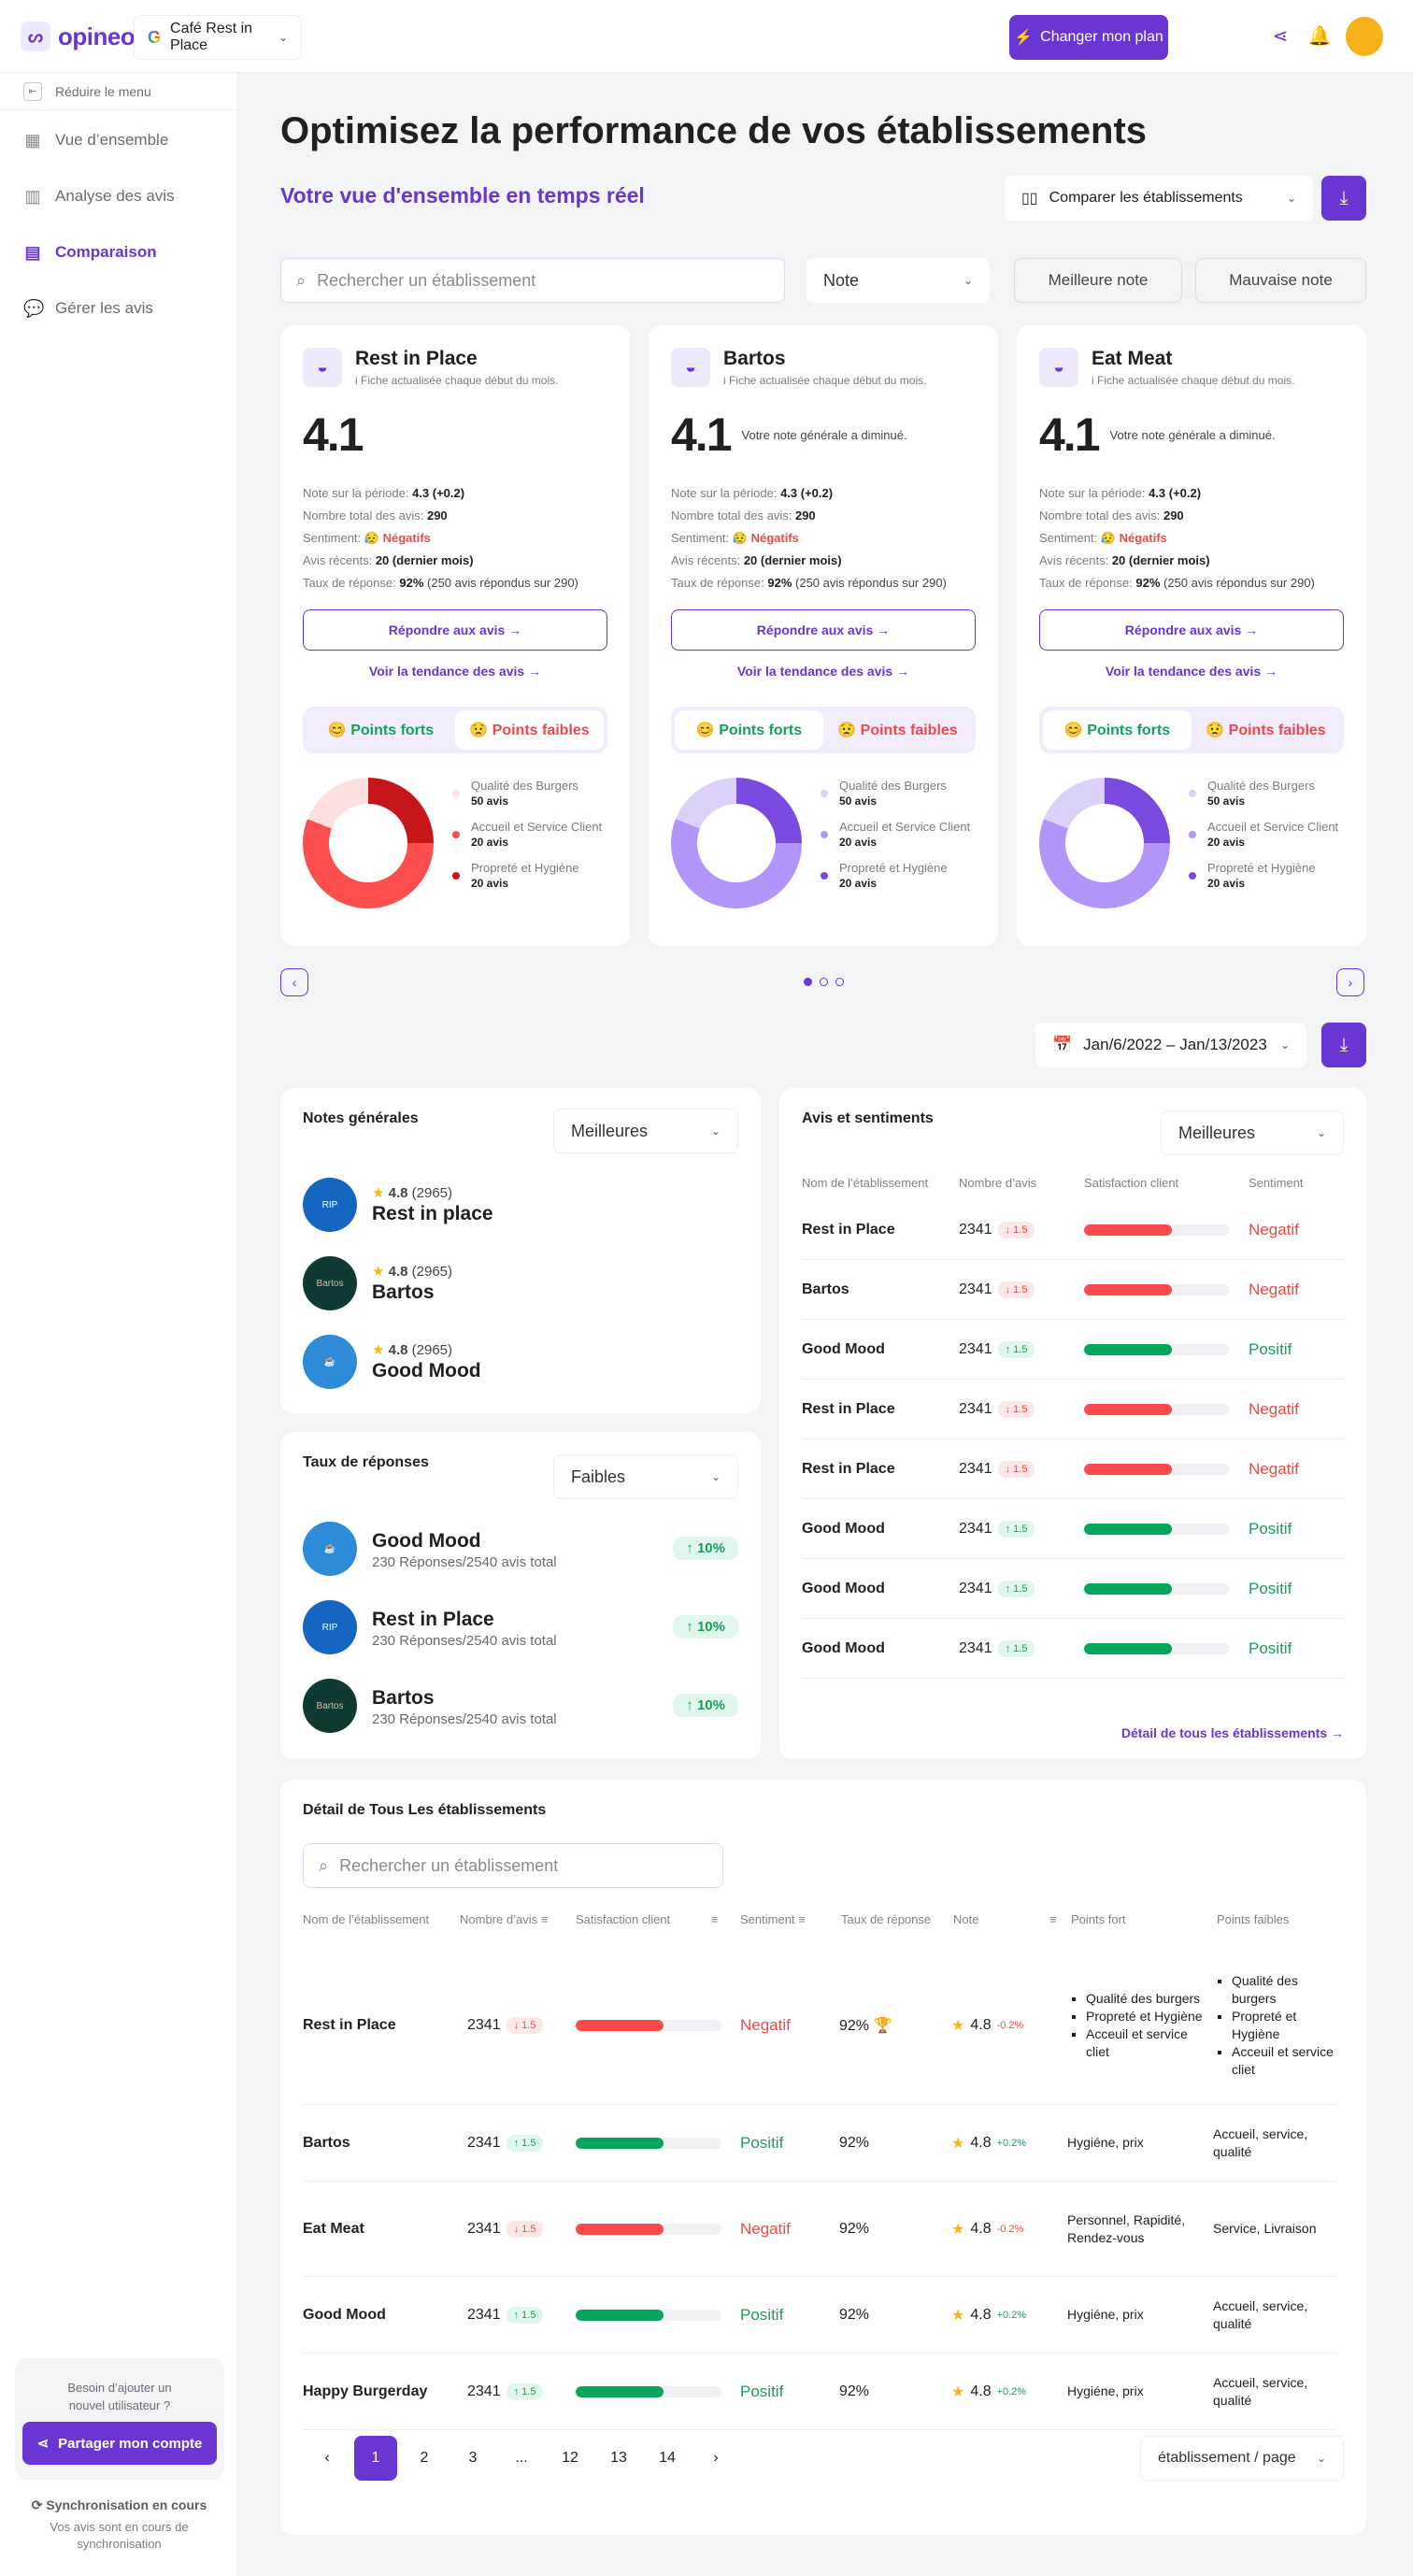 The height and width of the screenshot is (2576, 1413). I want to click on best-rating-button: Meilleure note, so click(1098, 280).